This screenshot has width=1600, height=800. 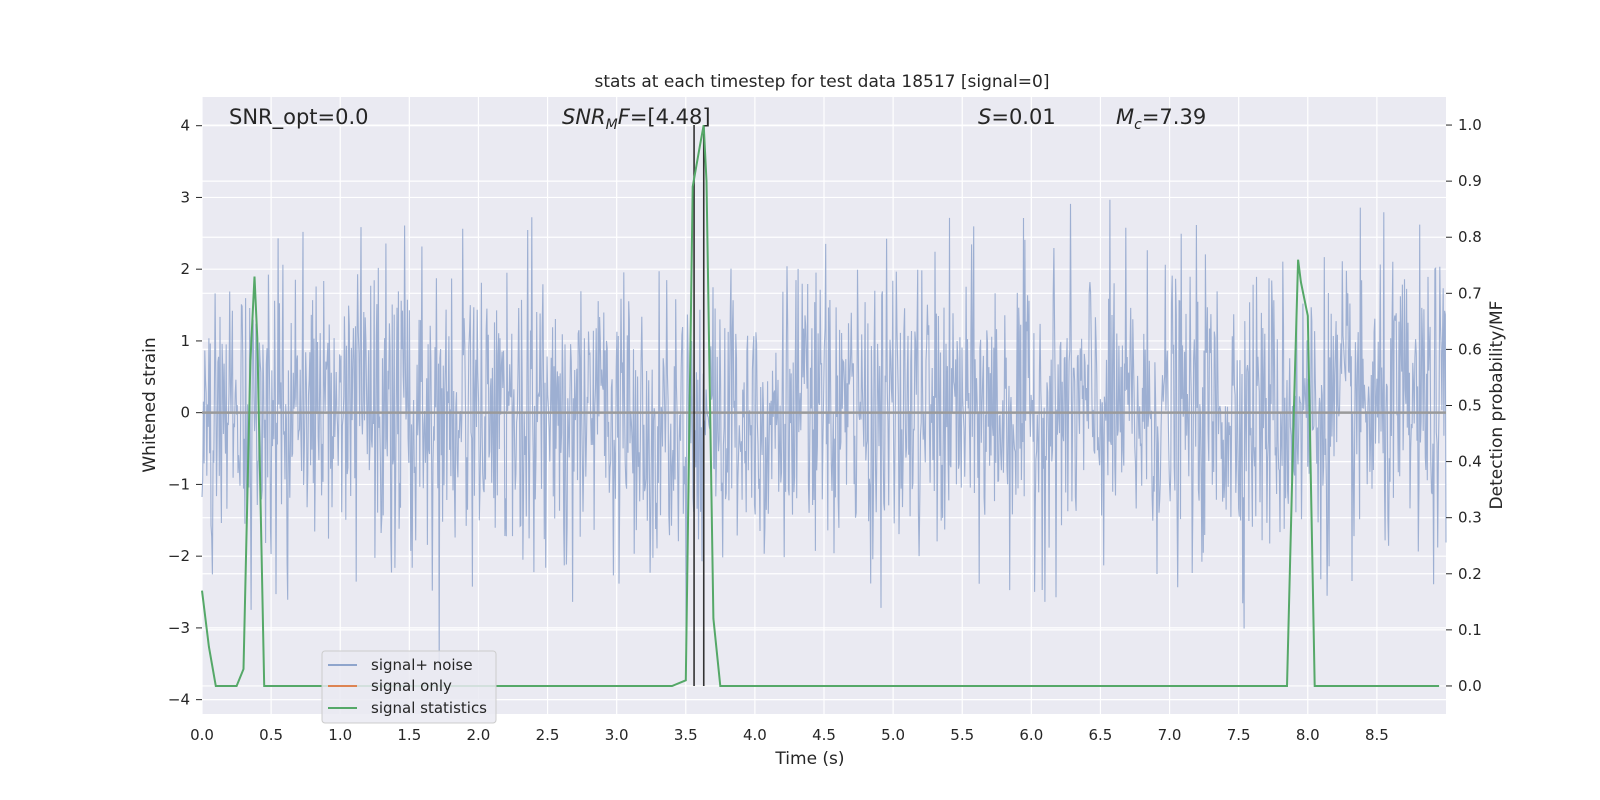 I want to click on legend-label-signal-only: signal only, so click(x=411, y=686).